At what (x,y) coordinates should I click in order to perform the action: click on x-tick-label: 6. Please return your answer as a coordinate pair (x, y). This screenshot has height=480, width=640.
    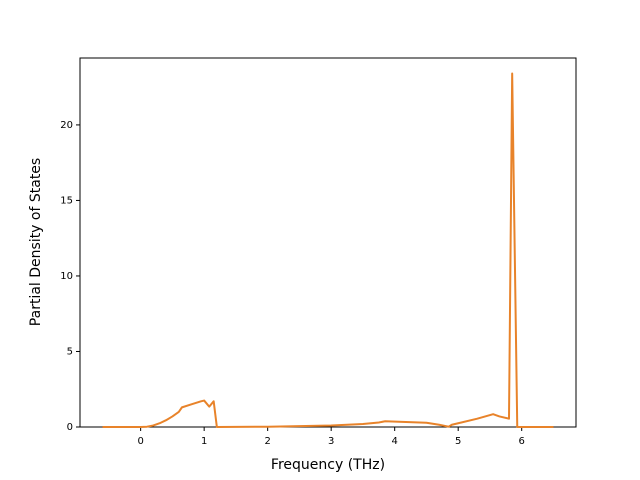
    Looking at the image, I should click on (522, 441).